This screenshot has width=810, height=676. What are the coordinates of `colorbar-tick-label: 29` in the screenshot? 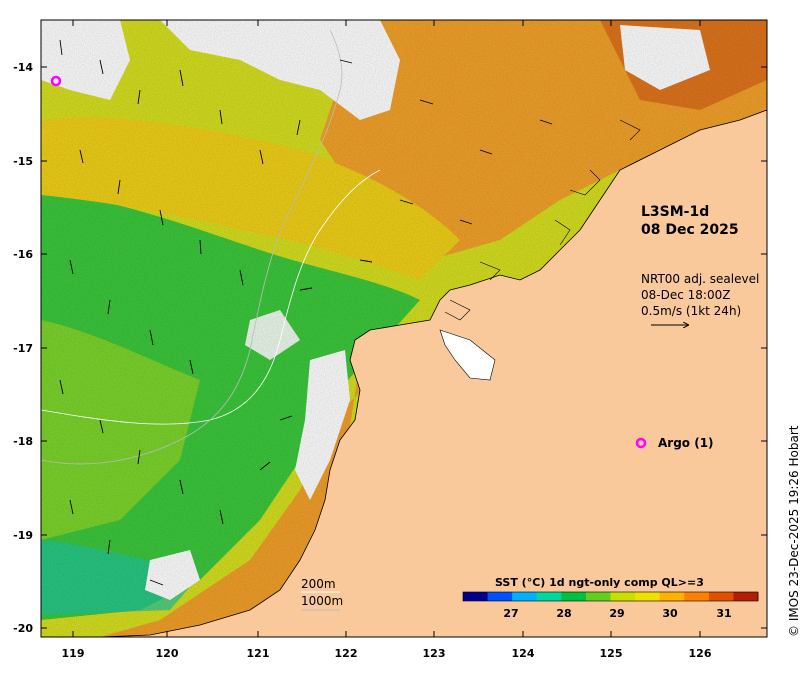 It's located at (616, 613).